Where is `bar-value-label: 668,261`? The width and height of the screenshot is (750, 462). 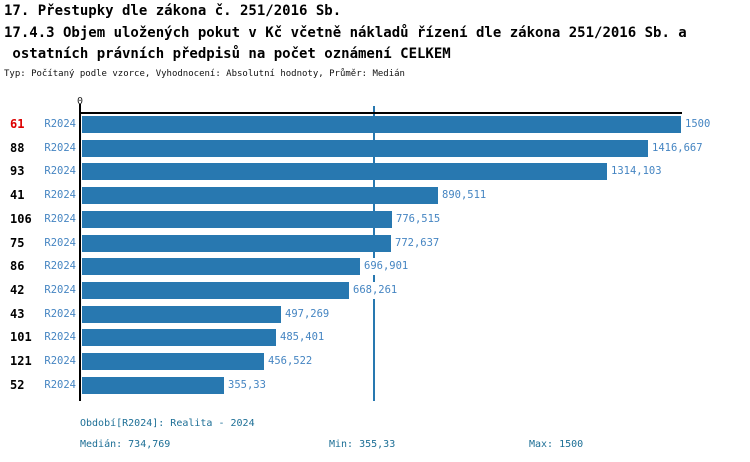 bar-value-label: 668,261 is located at coordinates (375, 290).